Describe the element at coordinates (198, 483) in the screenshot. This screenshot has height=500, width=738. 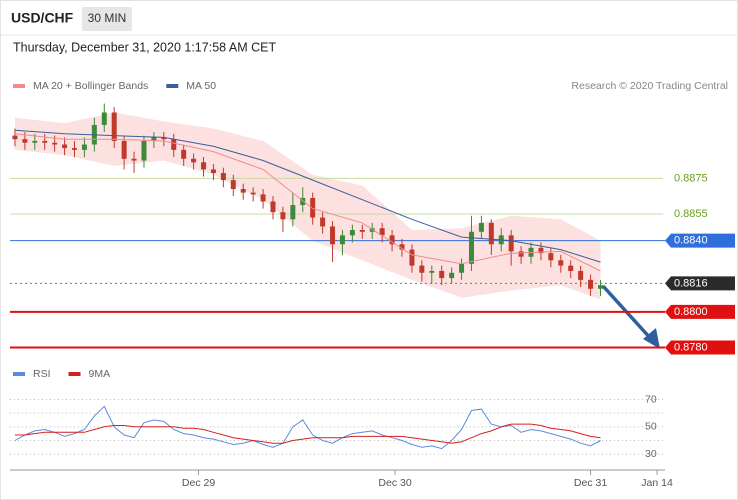
I see `x-tick-label: Dec 29` at that location.